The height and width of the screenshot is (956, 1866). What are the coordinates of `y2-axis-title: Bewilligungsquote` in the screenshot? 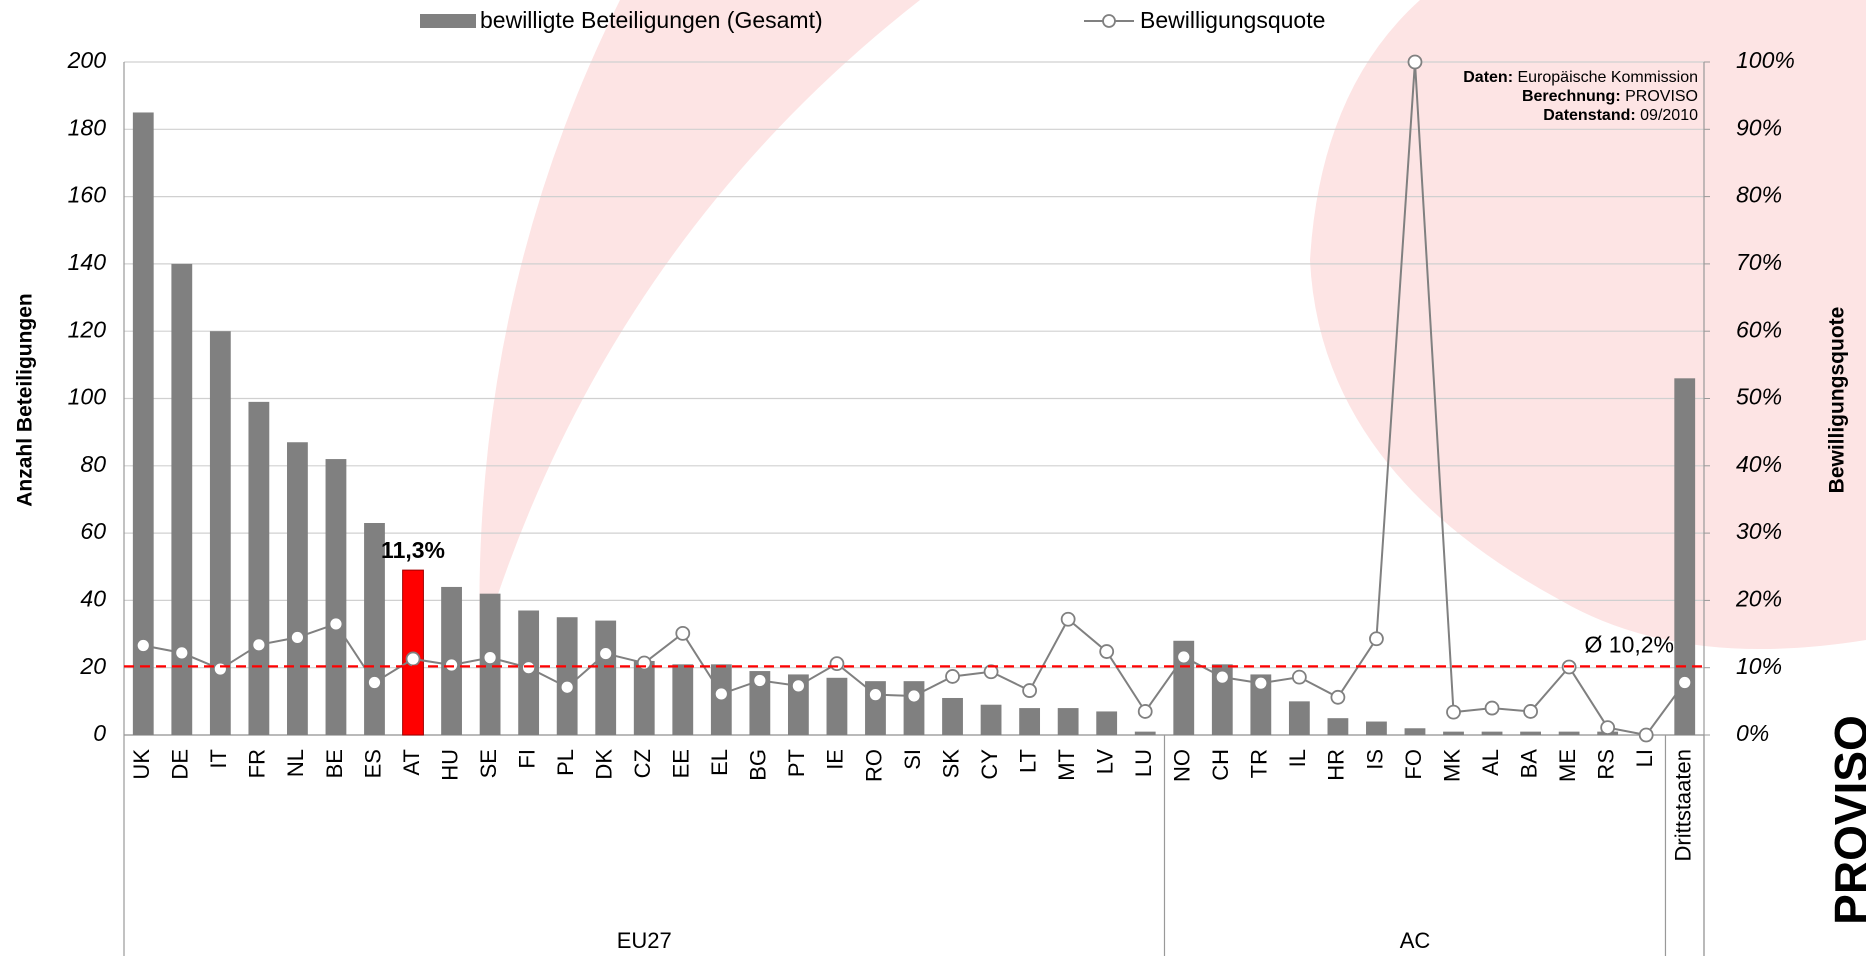 It's located at (1837, 400).